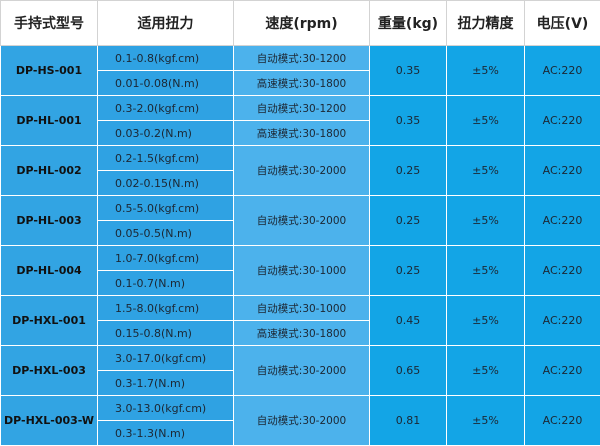  What do you see at coordinates (166, 433) in the screenshot?
I see `torque-cell: 0.3-1.3(N.m)` at bounding box center [166, 433].